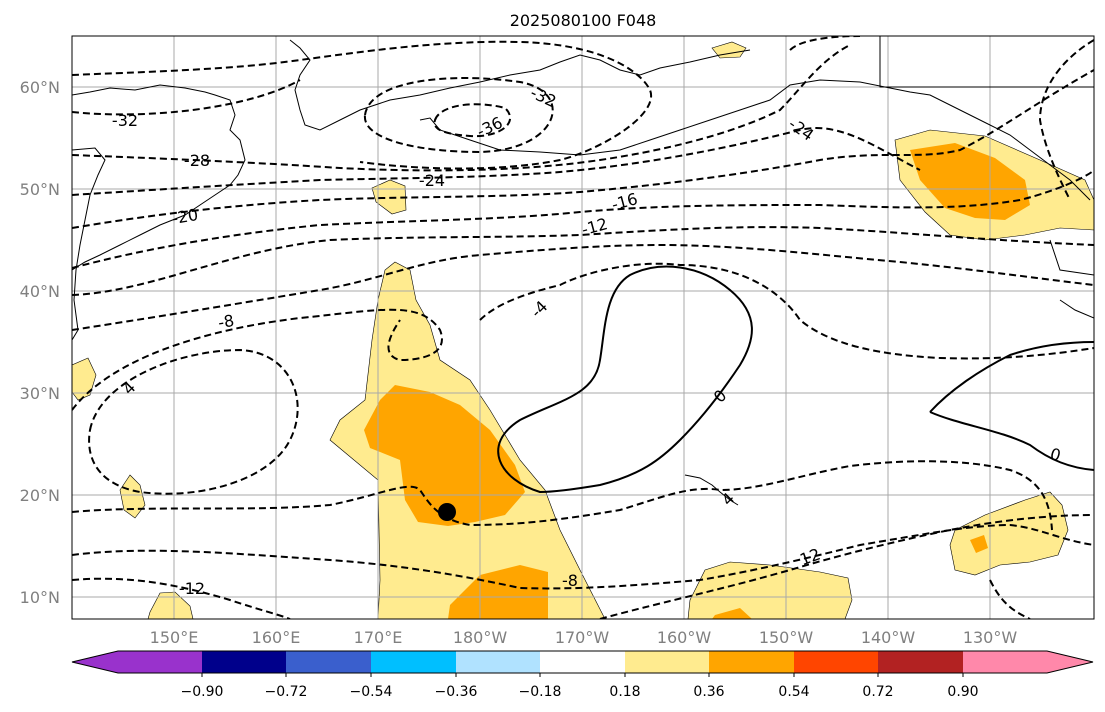 The image size is (1105, 712). Describe the element at coordinates (125, 120) in the screenshot. I see `contour-label: -32` at that location.